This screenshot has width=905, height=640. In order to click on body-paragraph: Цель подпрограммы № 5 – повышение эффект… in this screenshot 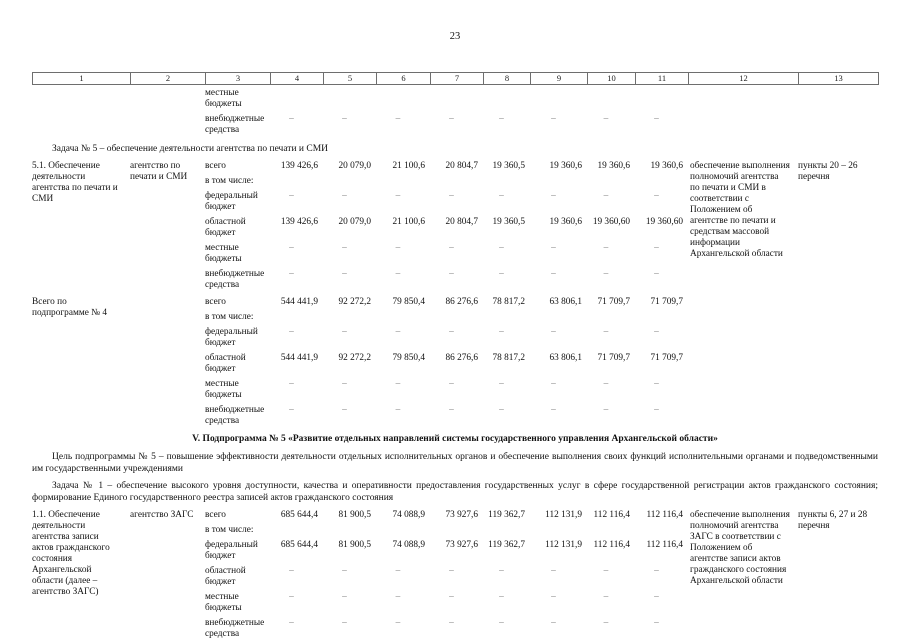, I will do `click(455, 463)`.